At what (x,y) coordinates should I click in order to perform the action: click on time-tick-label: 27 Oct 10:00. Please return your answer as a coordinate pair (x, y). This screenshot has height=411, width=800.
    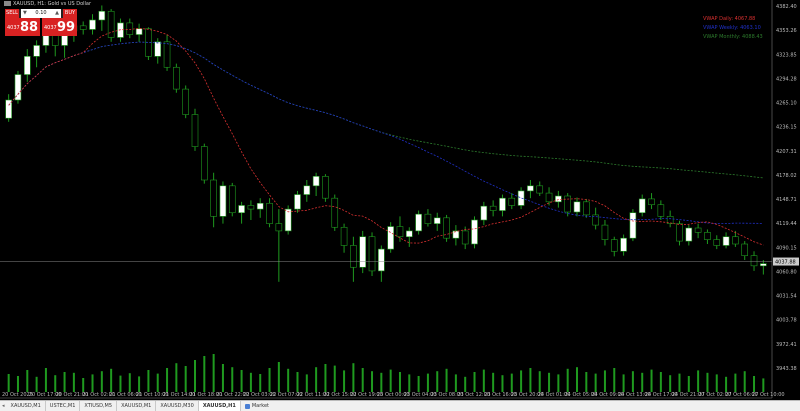
    Looking at the image, I should click on (768, 395).